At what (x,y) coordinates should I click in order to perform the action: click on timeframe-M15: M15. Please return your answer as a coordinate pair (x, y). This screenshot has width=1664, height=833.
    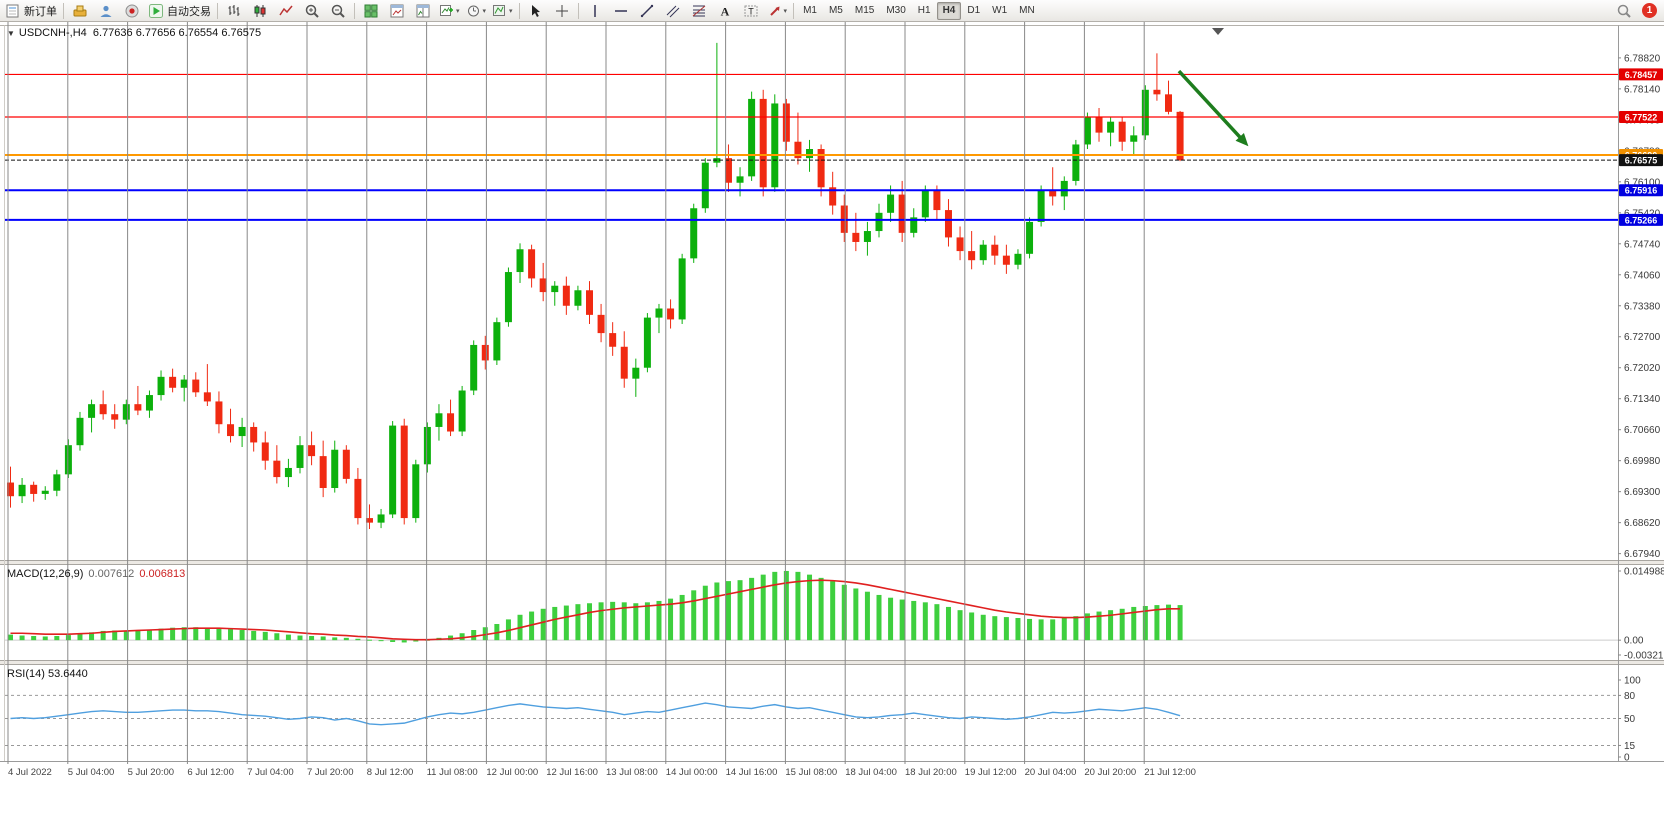
    Looking at the image, I should click on (864, 10).